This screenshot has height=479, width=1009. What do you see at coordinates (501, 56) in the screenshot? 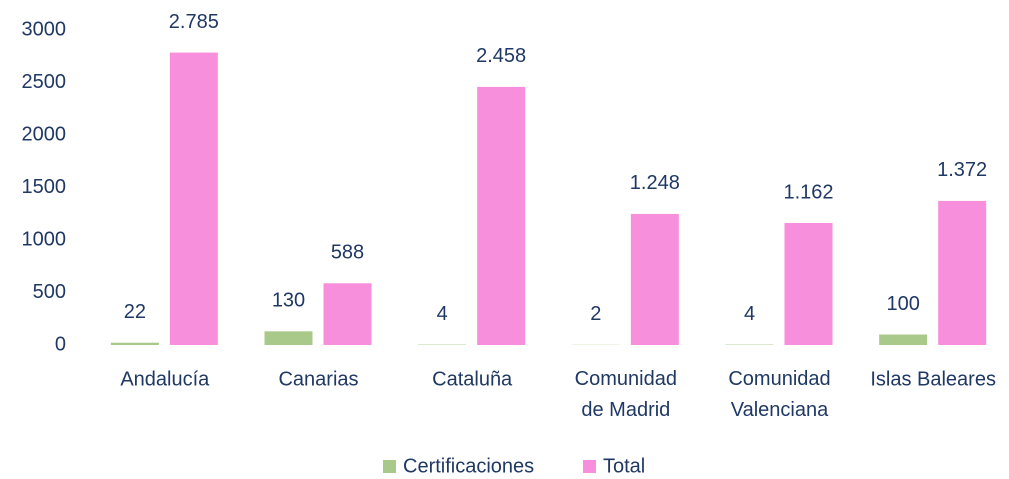
I see `data-label: 2.458` at bounding box center [501, 56].